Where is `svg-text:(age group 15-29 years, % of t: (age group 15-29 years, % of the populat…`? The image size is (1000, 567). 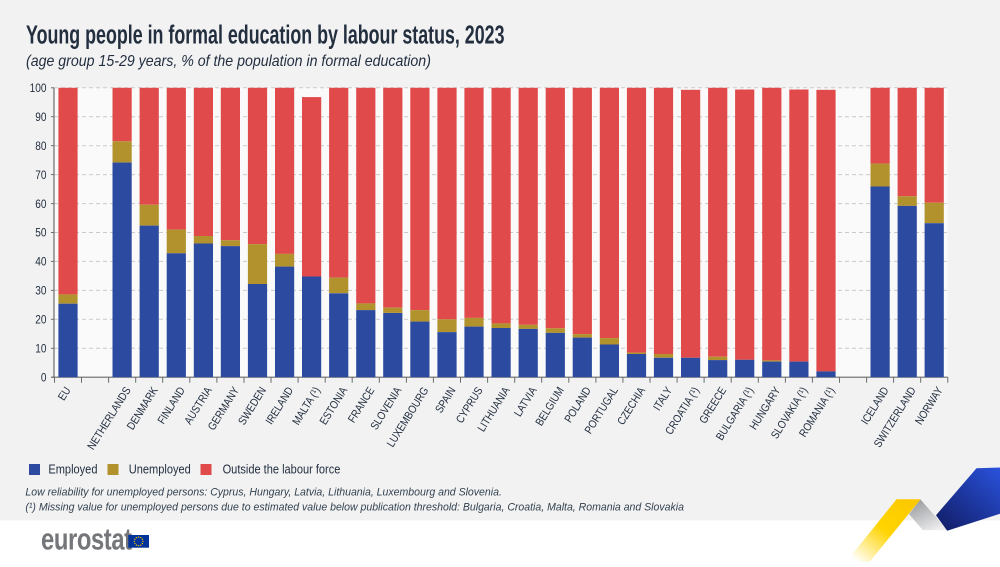
svg-text:(age group 15-29 years, % of t: (age group 15-29 years, % of the populat… is located at coordinates (228, 61).